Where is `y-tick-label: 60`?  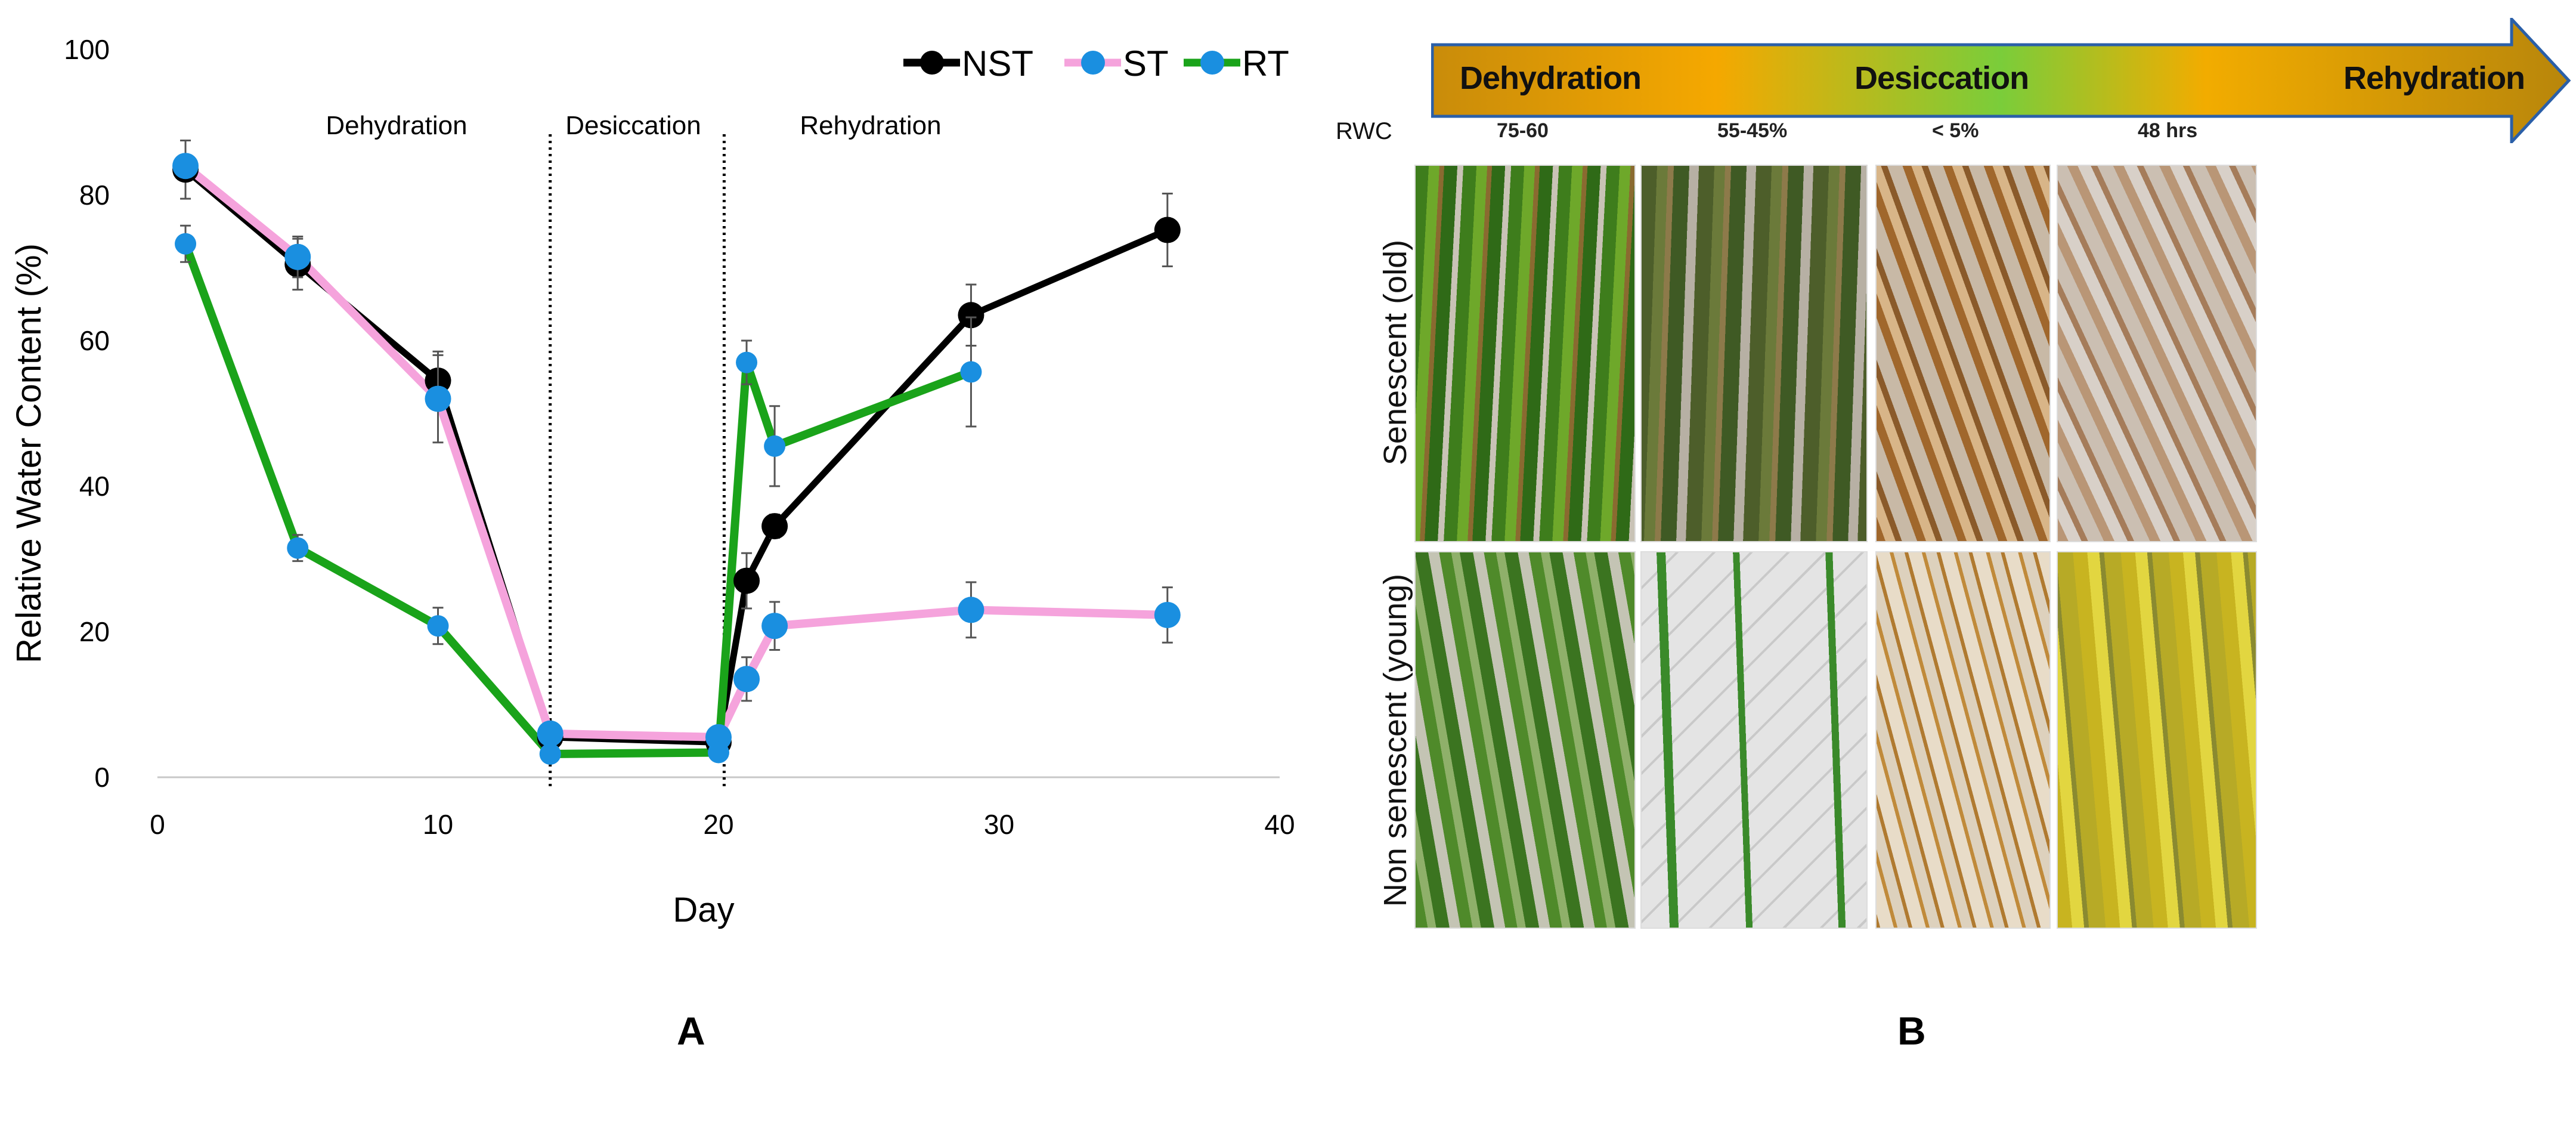
y-tick-label: 60 is located at coordinates (94, 340).